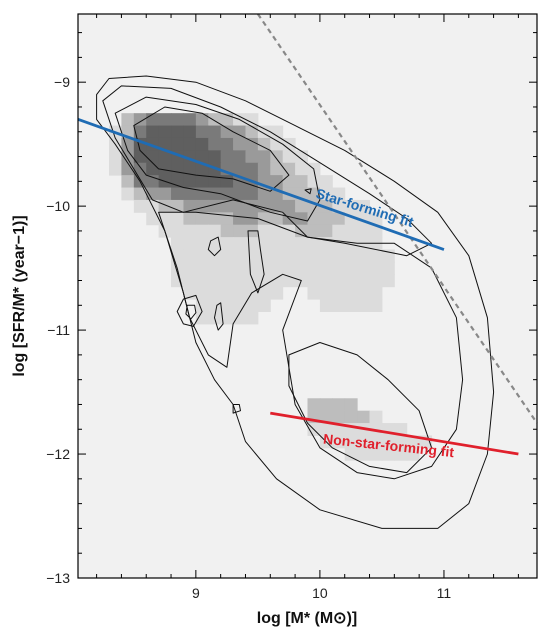 The image size is (543, 634). I want to click on contour-blob-c-inner, so click(191, 312).